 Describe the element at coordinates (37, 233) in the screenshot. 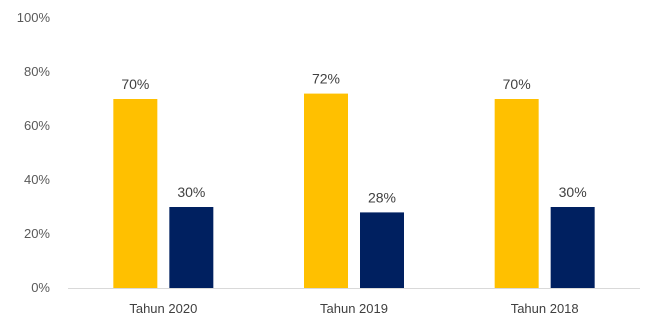

I see `y-tick-label: 20%` at that location.